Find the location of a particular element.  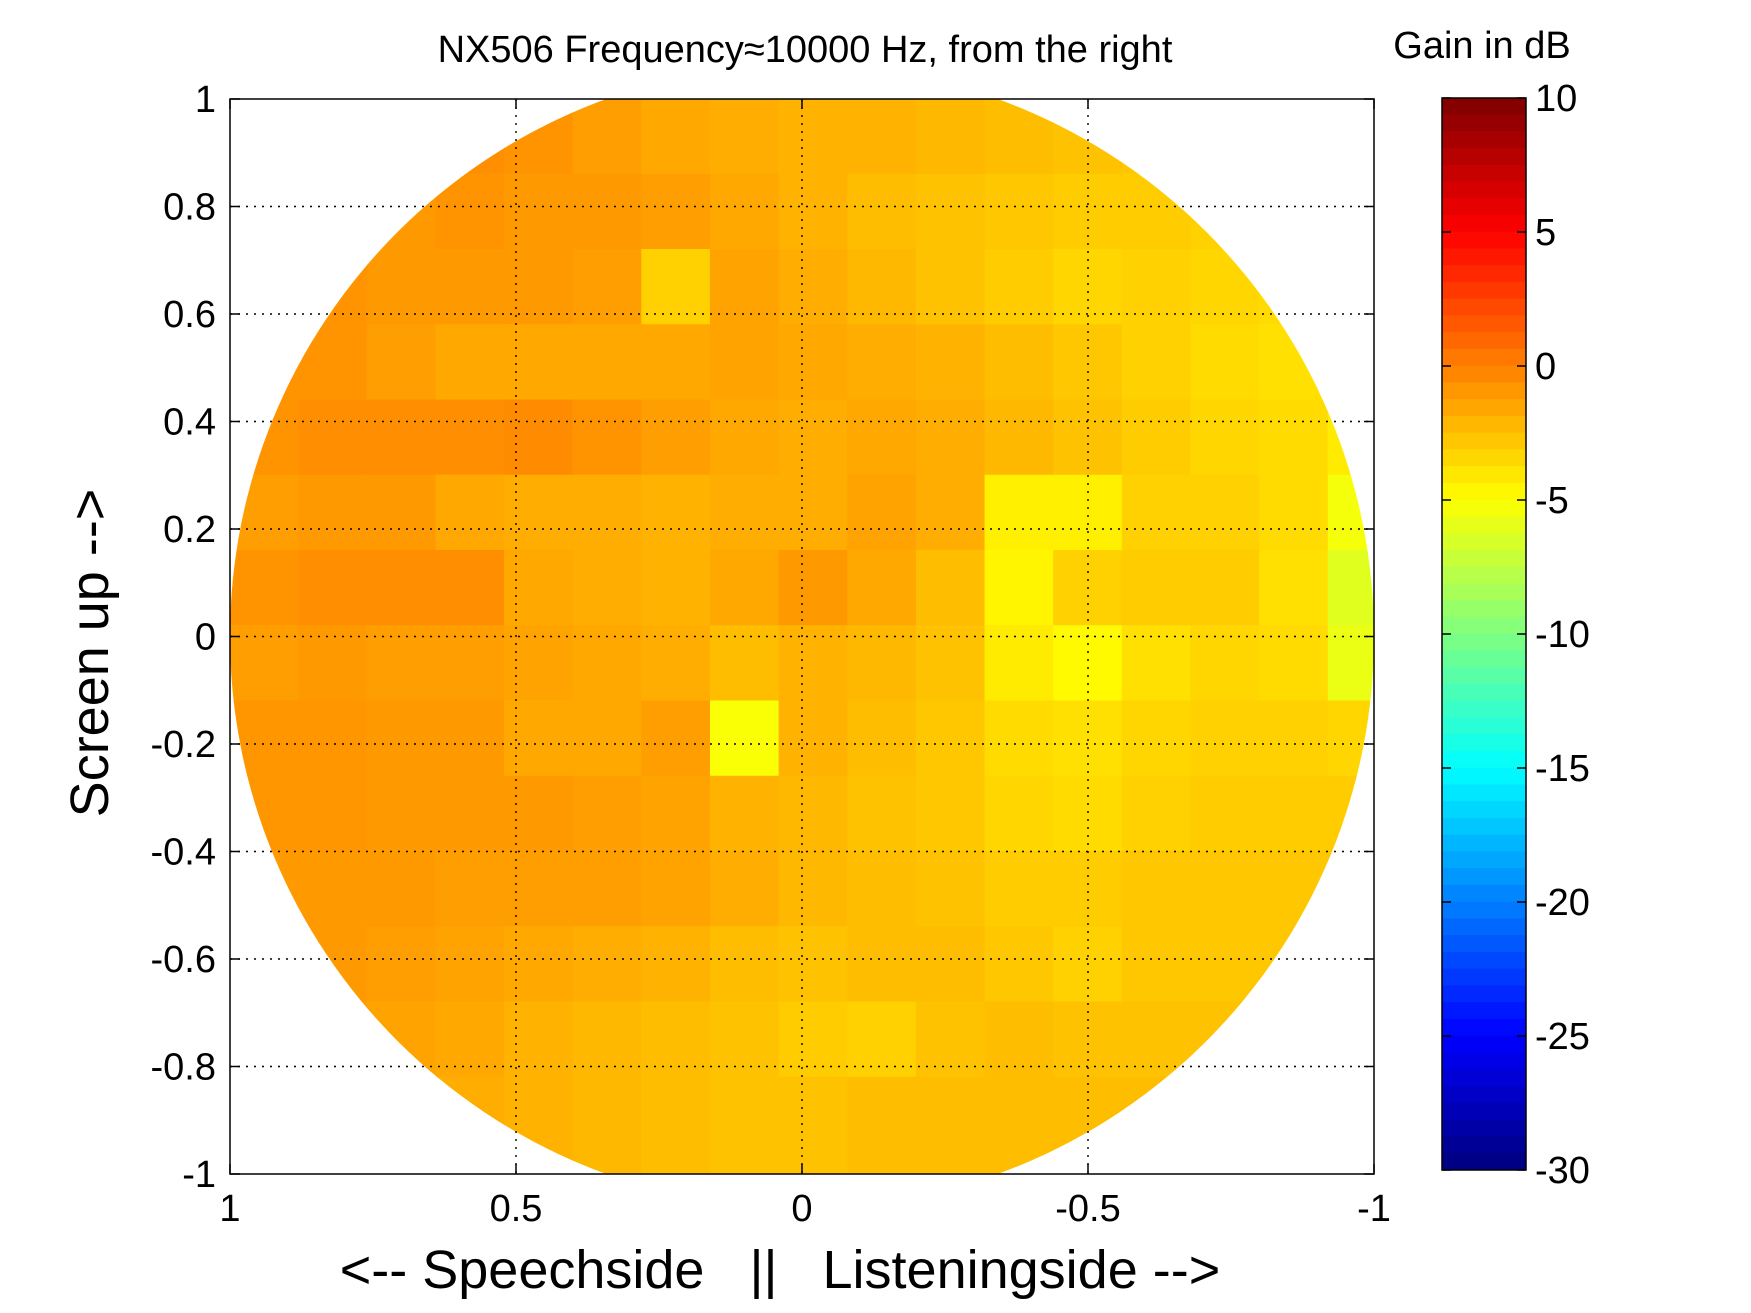

x-tick-label: 0 is located at coordinates (801, 1209).